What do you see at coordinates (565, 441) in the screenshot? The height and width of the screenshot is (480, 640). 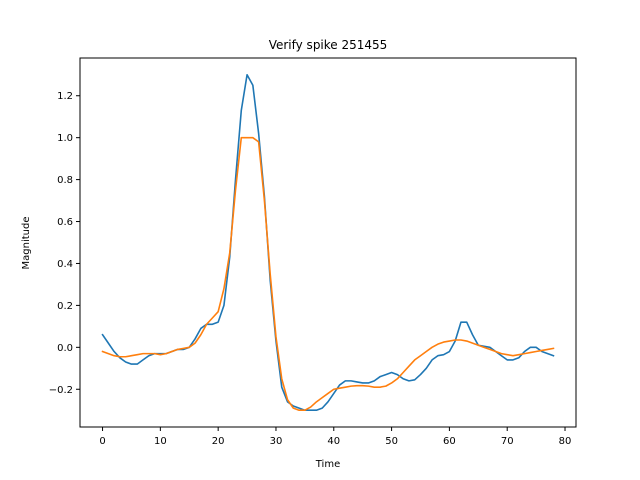 I see `x-tick-label: 80` at bounding box center [565, 441].